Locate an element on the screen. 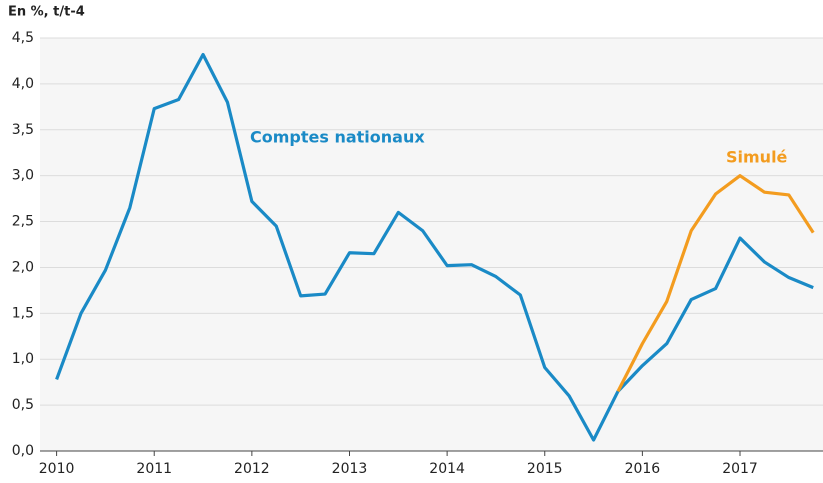  series-label: Comptes nationaux is located at coordinates (337, 137).